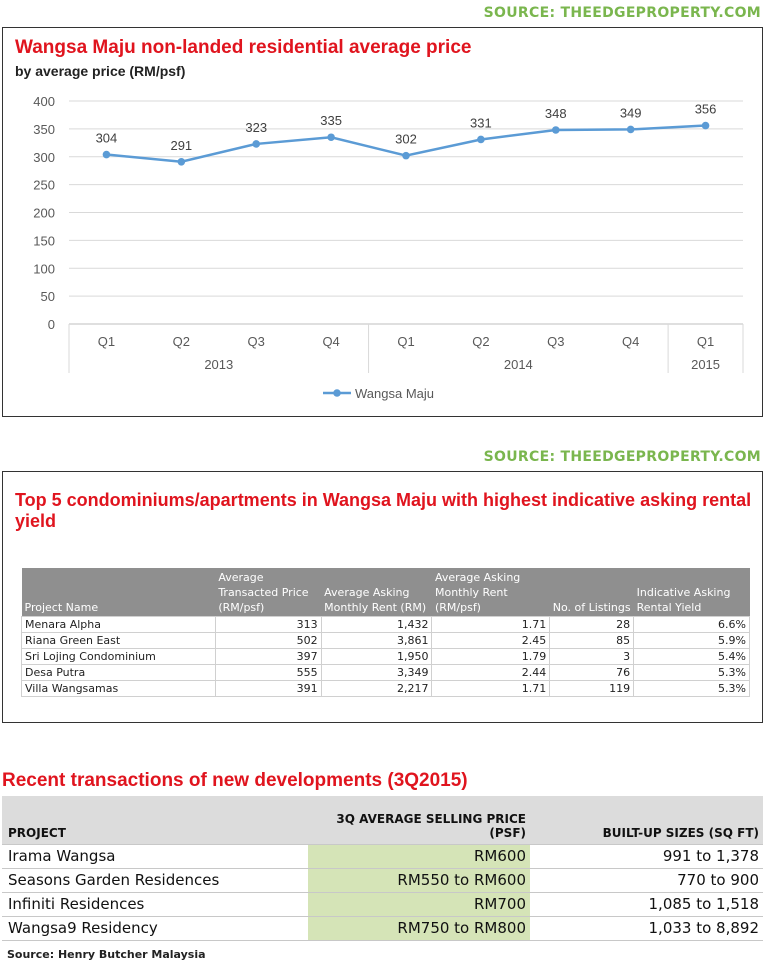  What do you see at coordinates (268, 688) in the screenshot?
I see `transacted-price-cell: 391` at bounding box center [268, 688].